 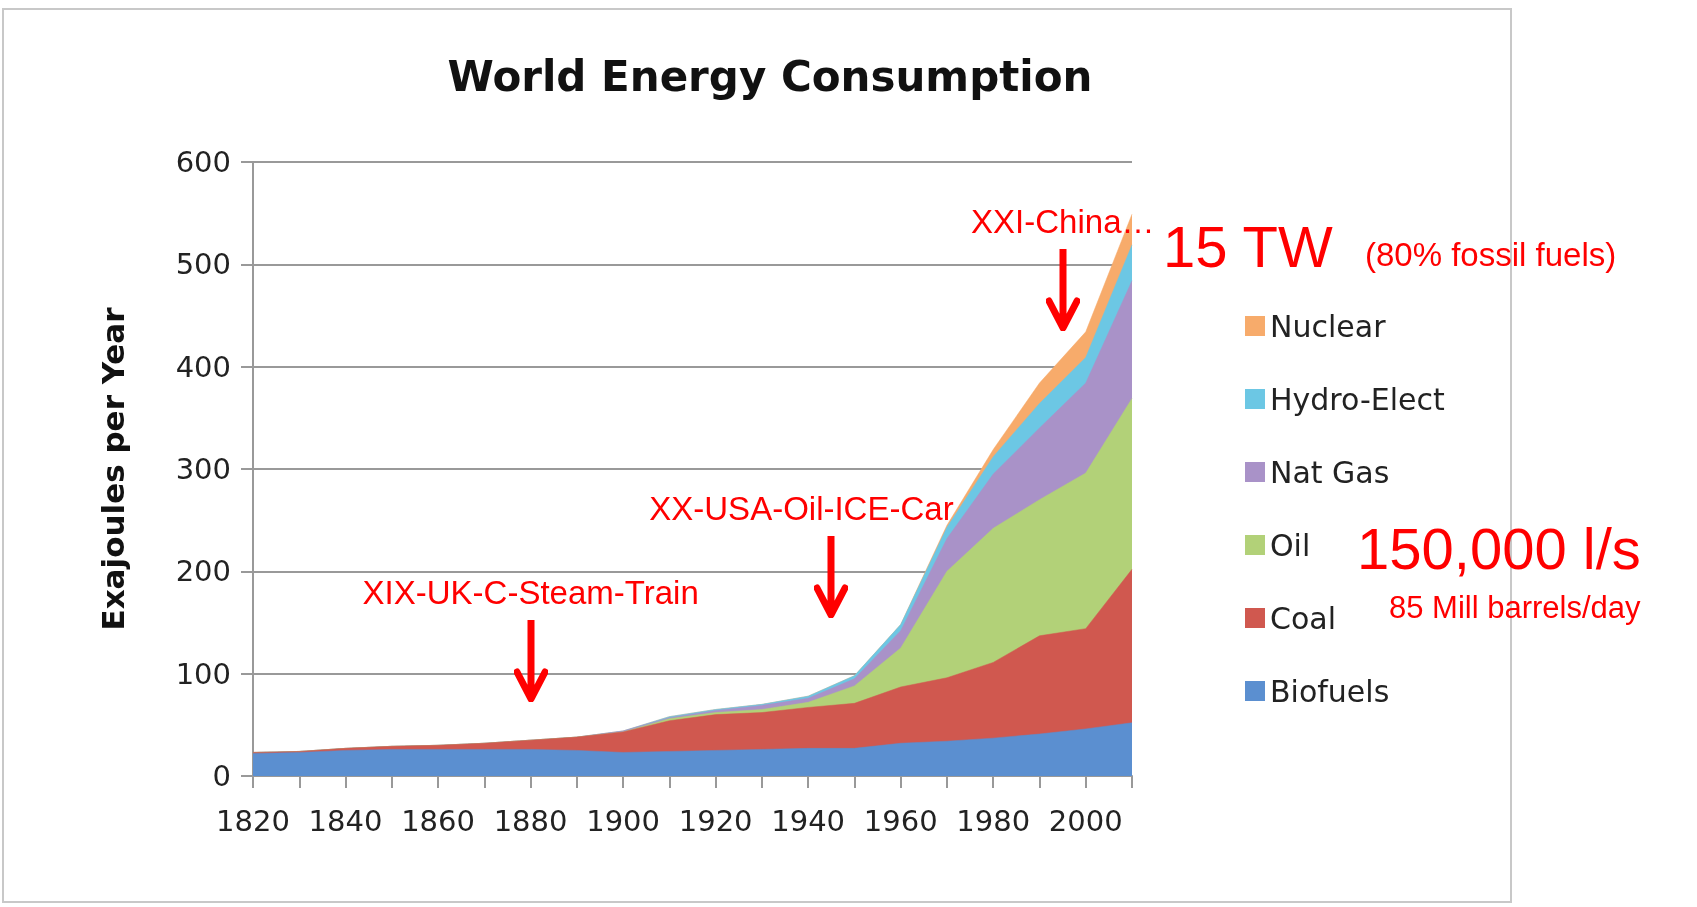 What do you see at coordinates (203, 366) in the screenshot?
I see `y-tick-label: 400` at bounding box center [203, 366].